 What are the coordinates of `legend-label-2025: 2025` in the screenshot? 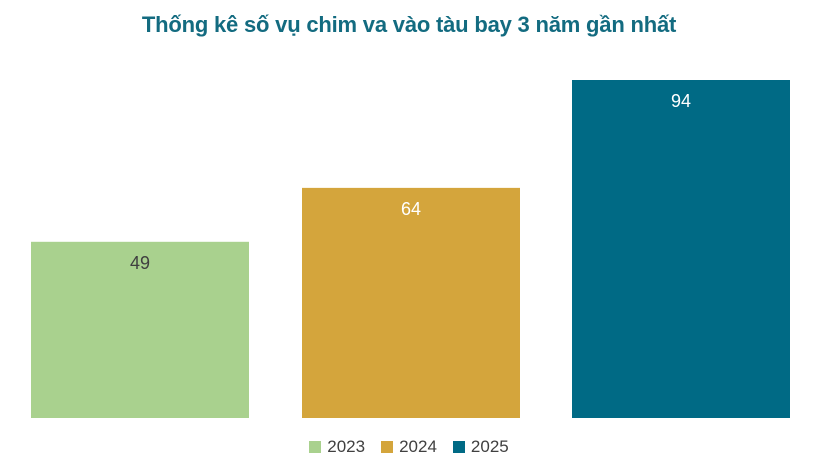 It's located at (489, 446).